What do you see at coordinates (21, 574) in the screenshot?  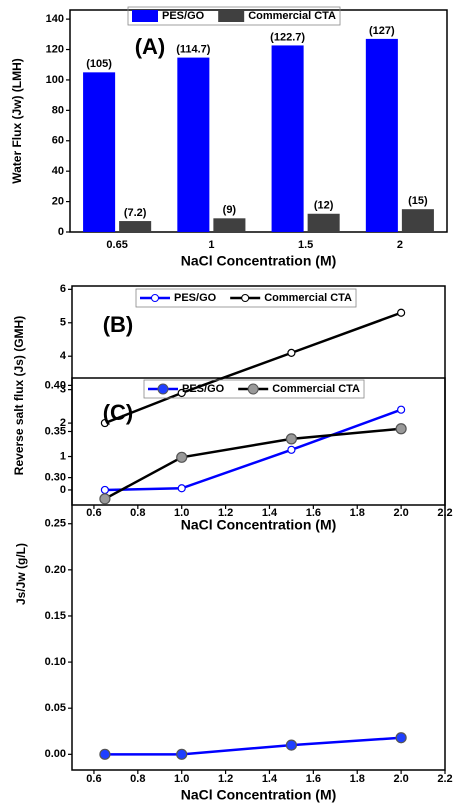 I see `y-axis-label: Js/Jw (g/L)` at bounding box center [21, 574].